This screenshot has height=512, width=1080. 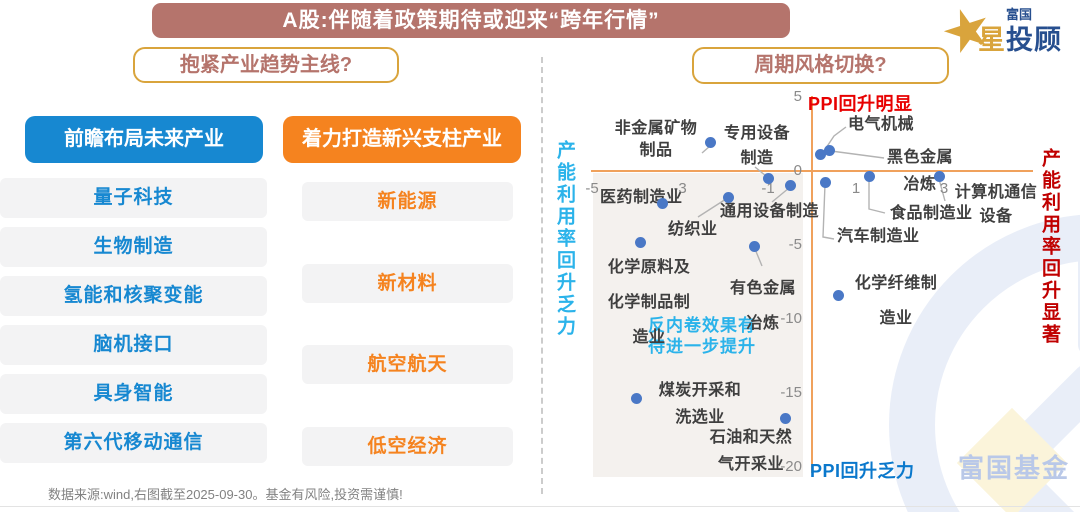 What do you see at coordinates (762, 288) in the screenshot?
I see `scatter-point-label-line: 有色金属` at bounding box center [762, 288].